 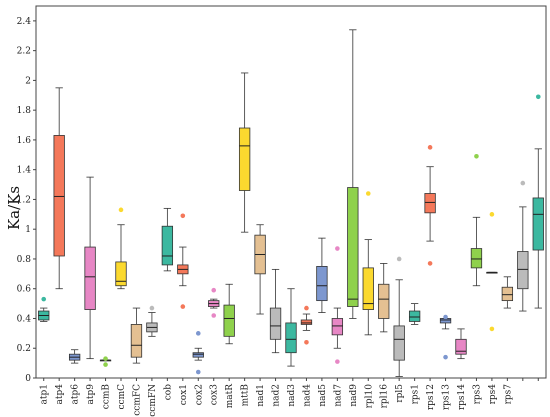 What do you see at coordinates (24, 171) in the screenshot?
I see `y-tick-label: 1.4` at bounding box center [24, 171].